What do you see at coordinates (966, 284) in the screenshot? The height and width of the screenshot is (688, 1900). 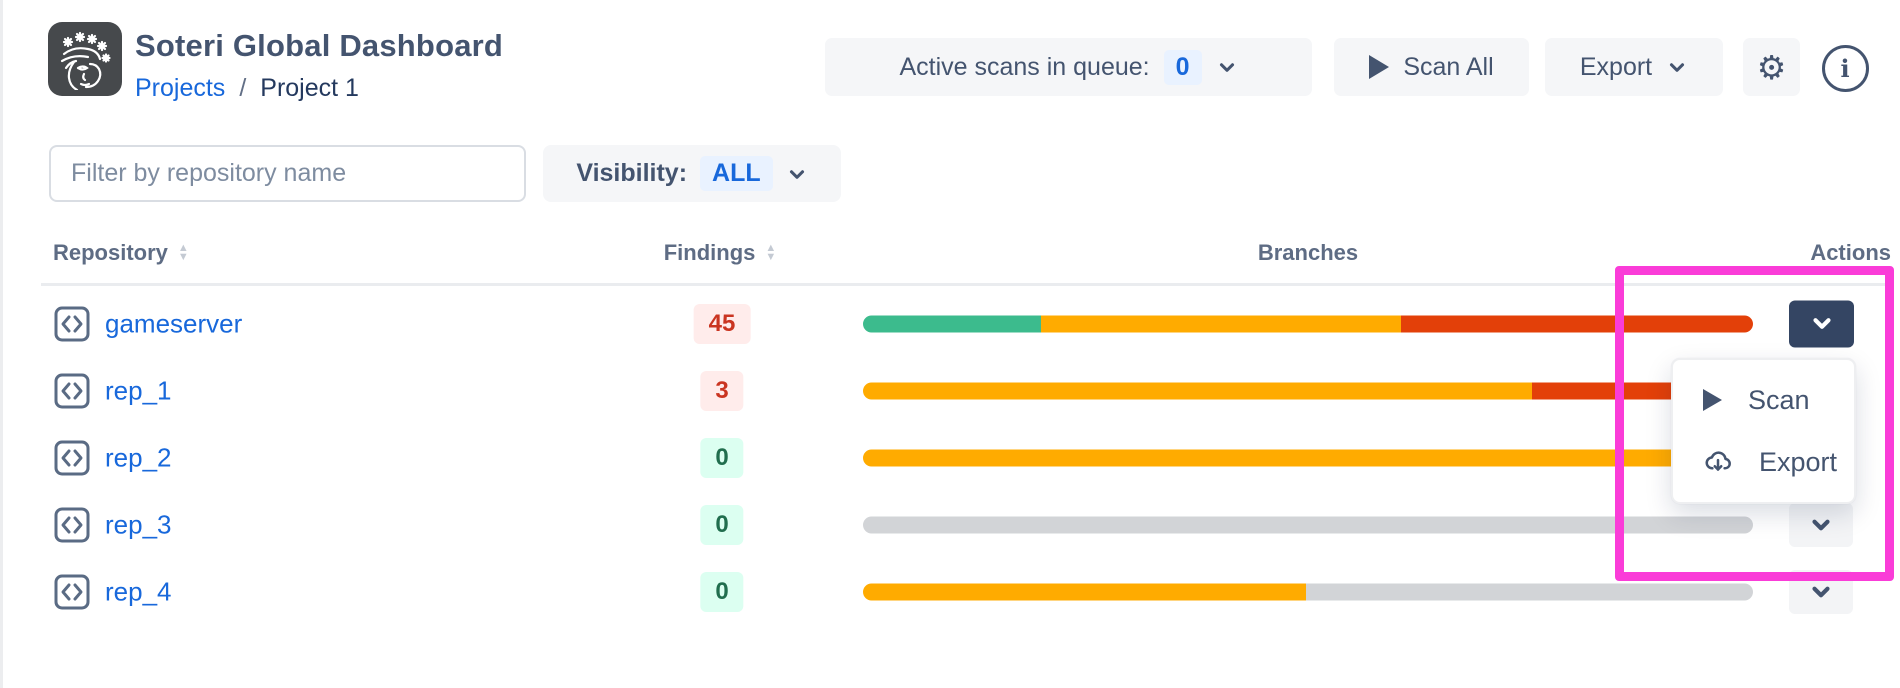 I see `table-header-divider` at bounding box center [966, 284].